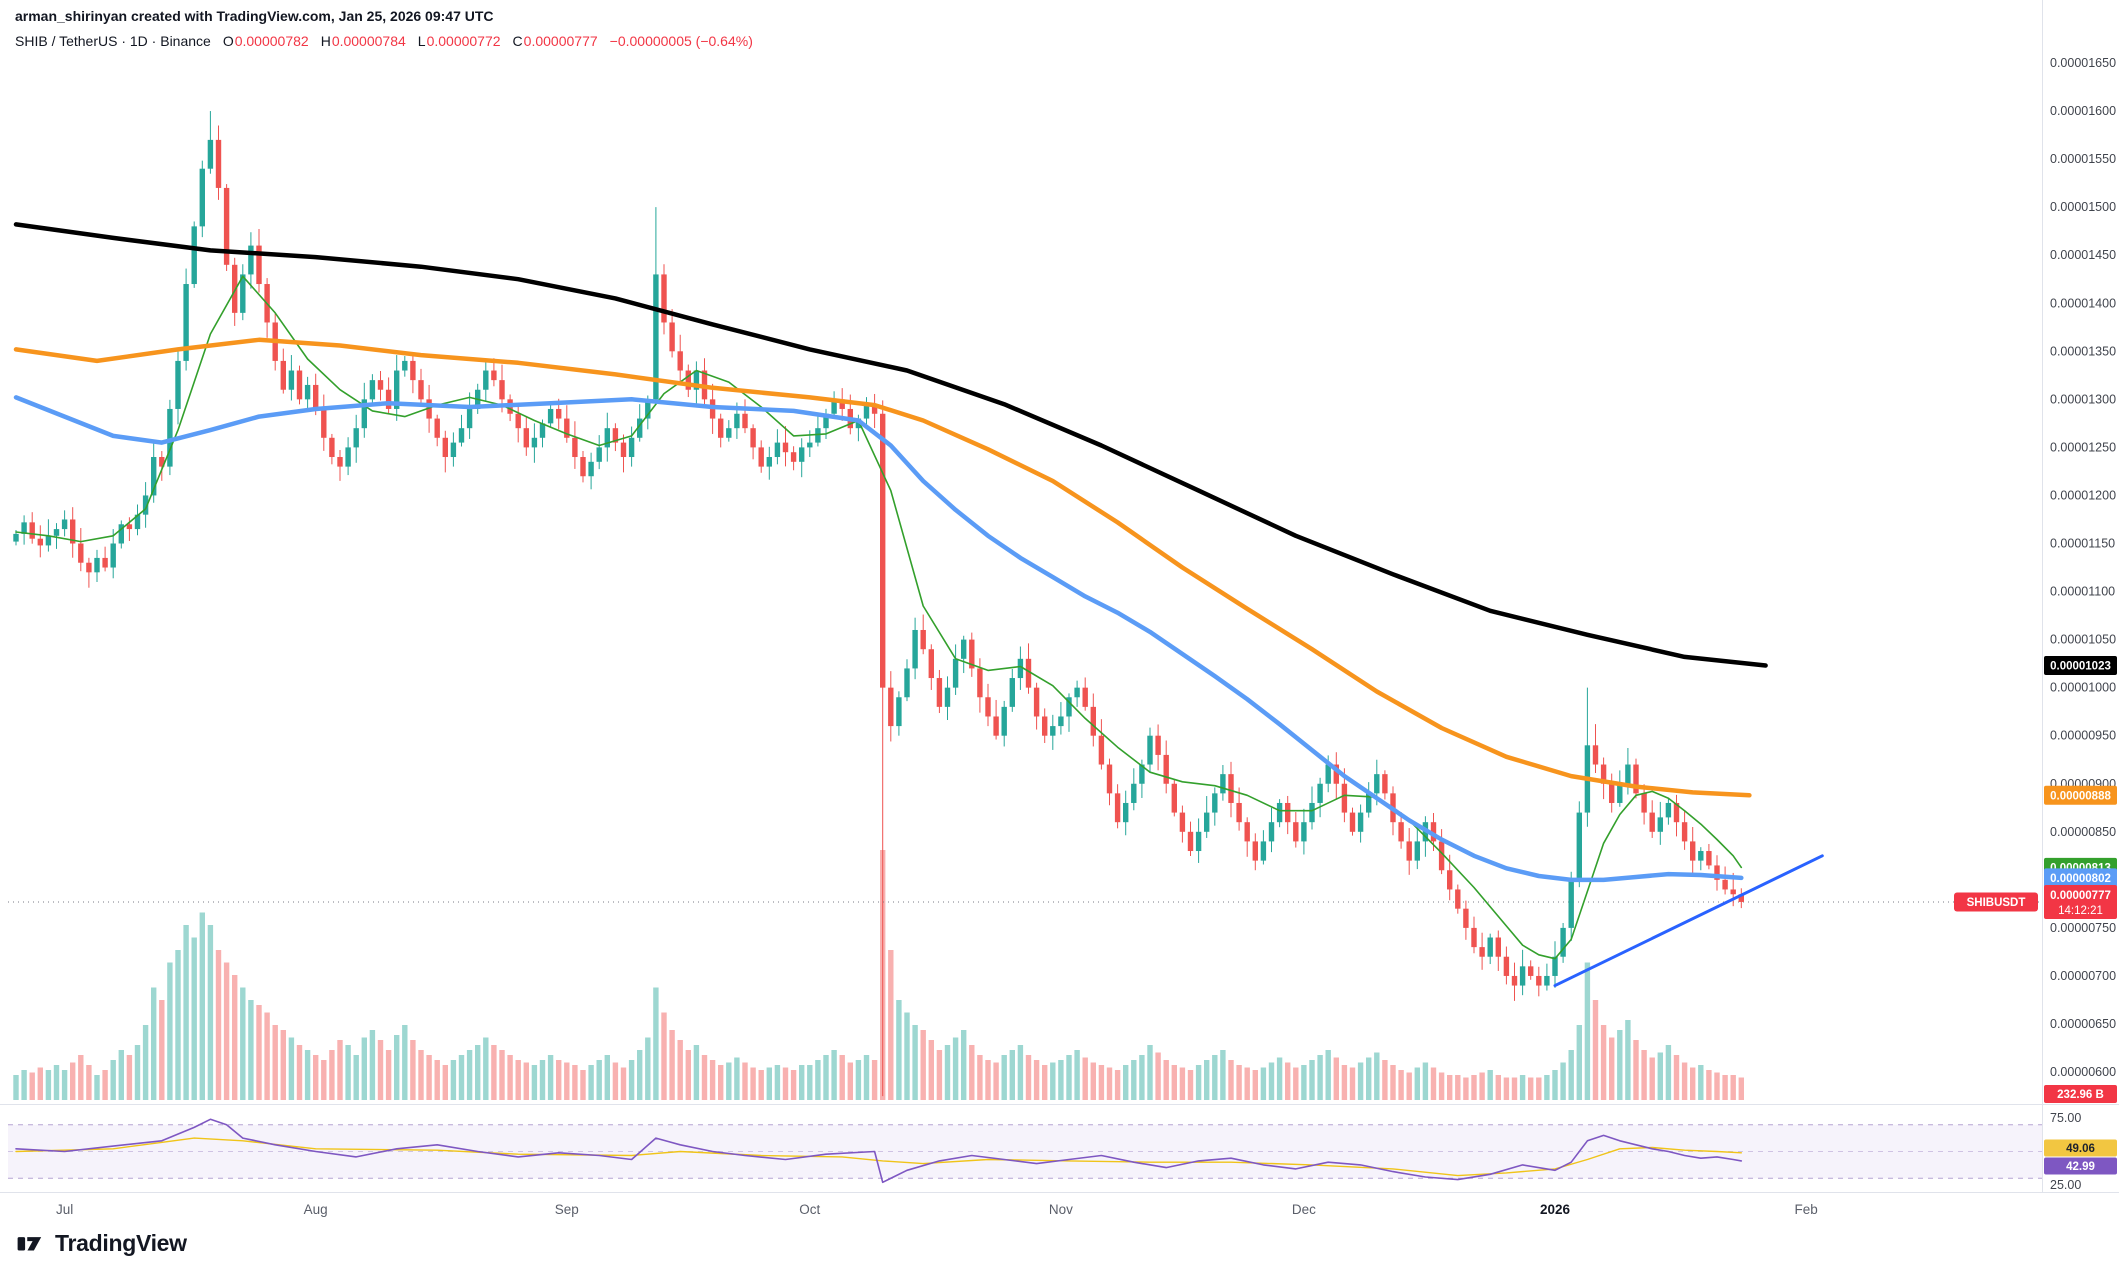 The width and height of the screenshot is (2119, 1269). Describe the element at coordinates (113, 41) in the screenshot. I see `symbol-title: SHIB / TetherUS · 1D · Binance` at that location.